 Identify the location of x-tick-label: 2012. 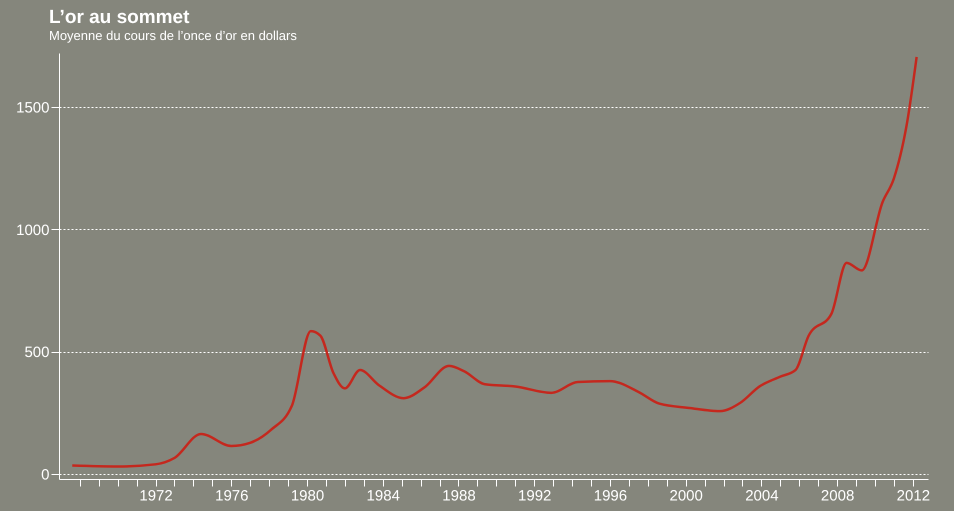
(913, 496).